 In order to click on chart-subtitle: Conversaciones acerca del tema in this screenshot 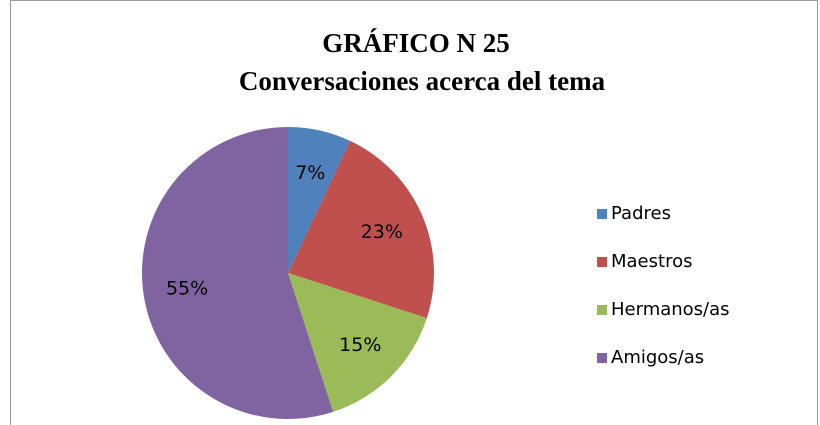, I will do `click(422, 81)`.